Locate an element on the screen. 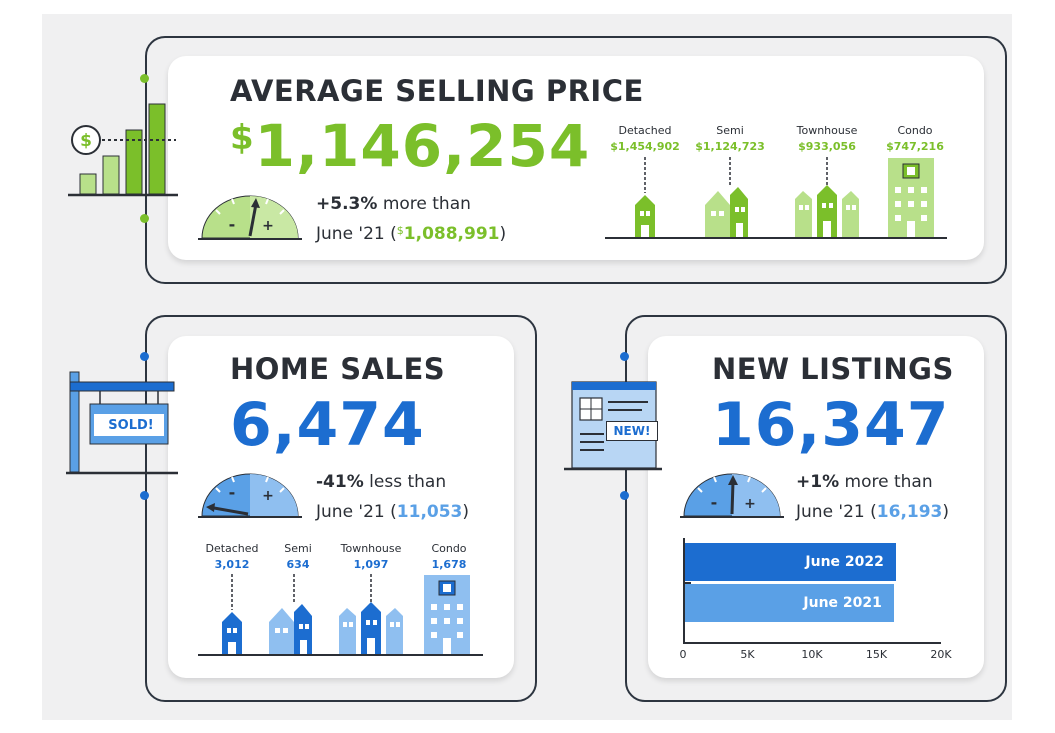  avg-price-compare-currency: $ is located at coordinates (400, 230).